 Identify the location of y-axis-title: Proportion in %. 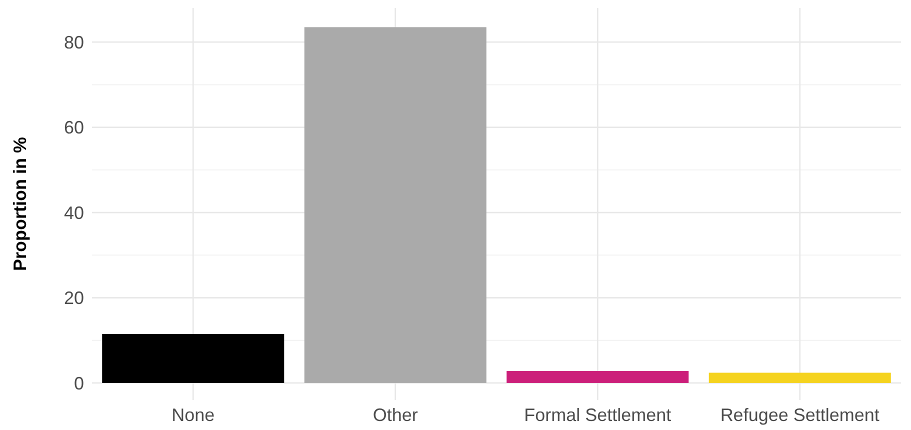
(20, 204).